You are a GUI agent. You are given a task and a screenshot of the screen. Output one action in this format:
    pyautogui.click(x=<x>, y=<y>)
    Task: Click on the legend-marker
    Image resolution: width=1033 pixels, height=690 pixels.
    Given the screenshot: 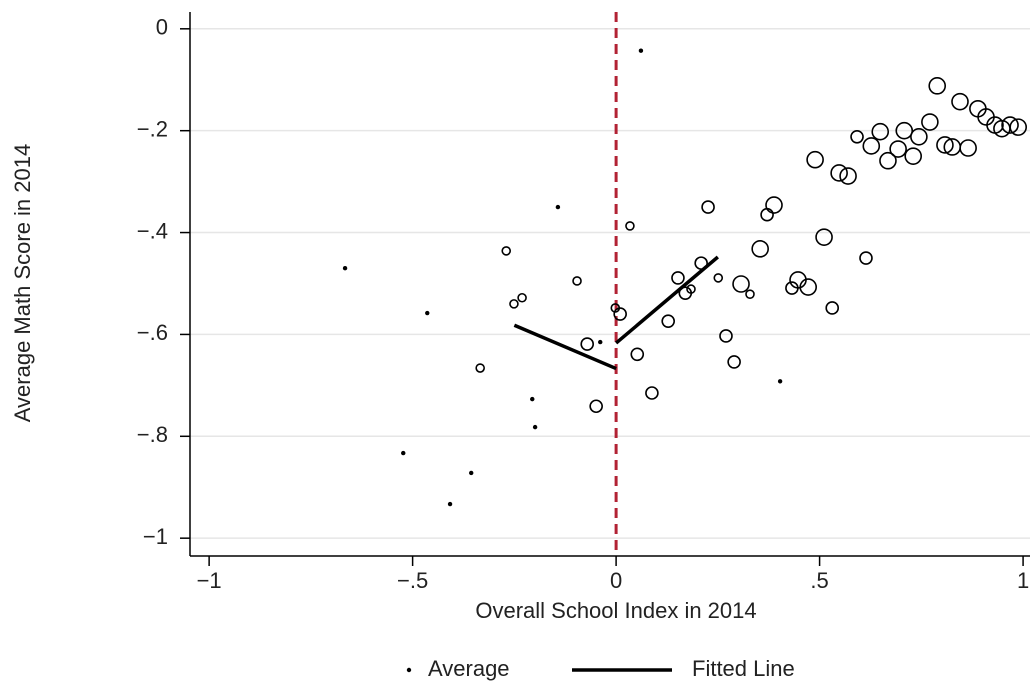 What is the action you would take?
    pyautogui.click(x=409, y=670)
    